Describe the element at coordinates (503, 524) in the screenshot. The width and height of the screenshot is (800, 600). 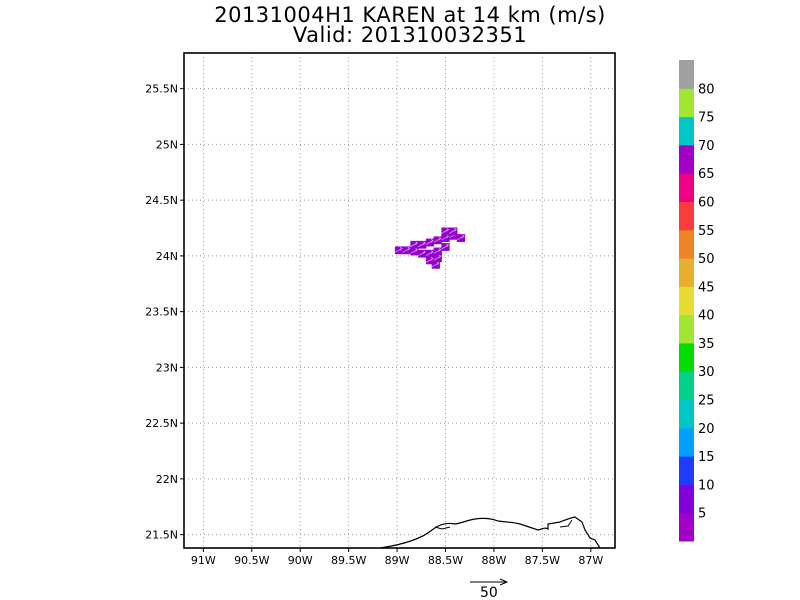
I see `coastline-detail` at that location.